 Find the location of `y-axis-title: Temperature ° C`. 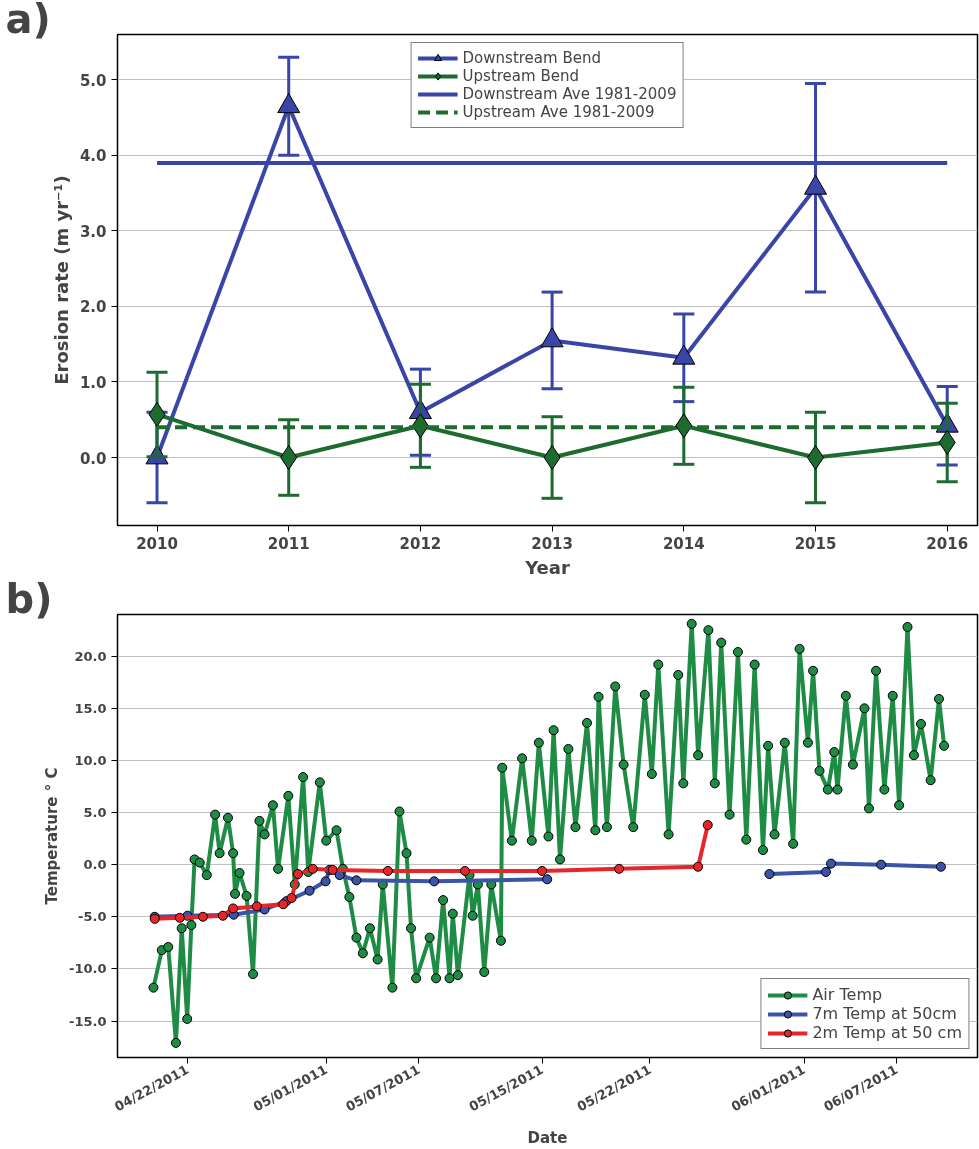

y-axis-title: Temperature ° C is located at coordinates (52, 836).